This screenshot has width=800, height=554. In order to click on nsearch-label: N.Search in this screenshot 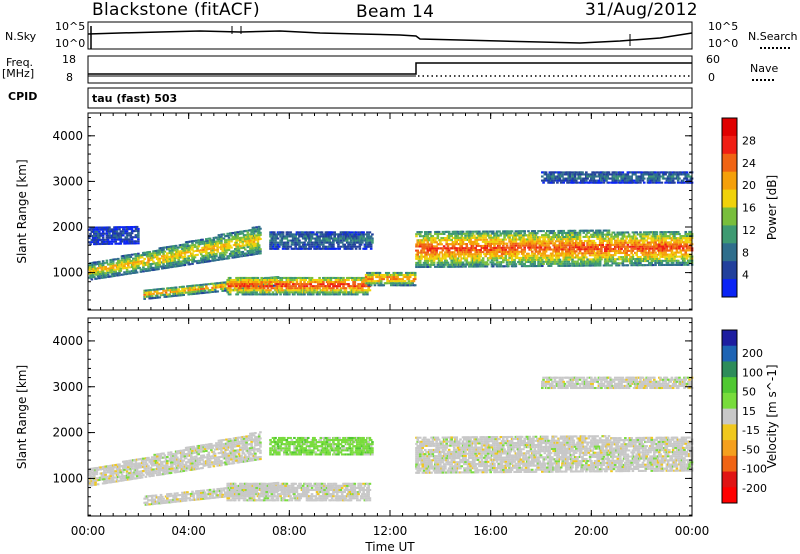, I will do `click(773, 36)`.